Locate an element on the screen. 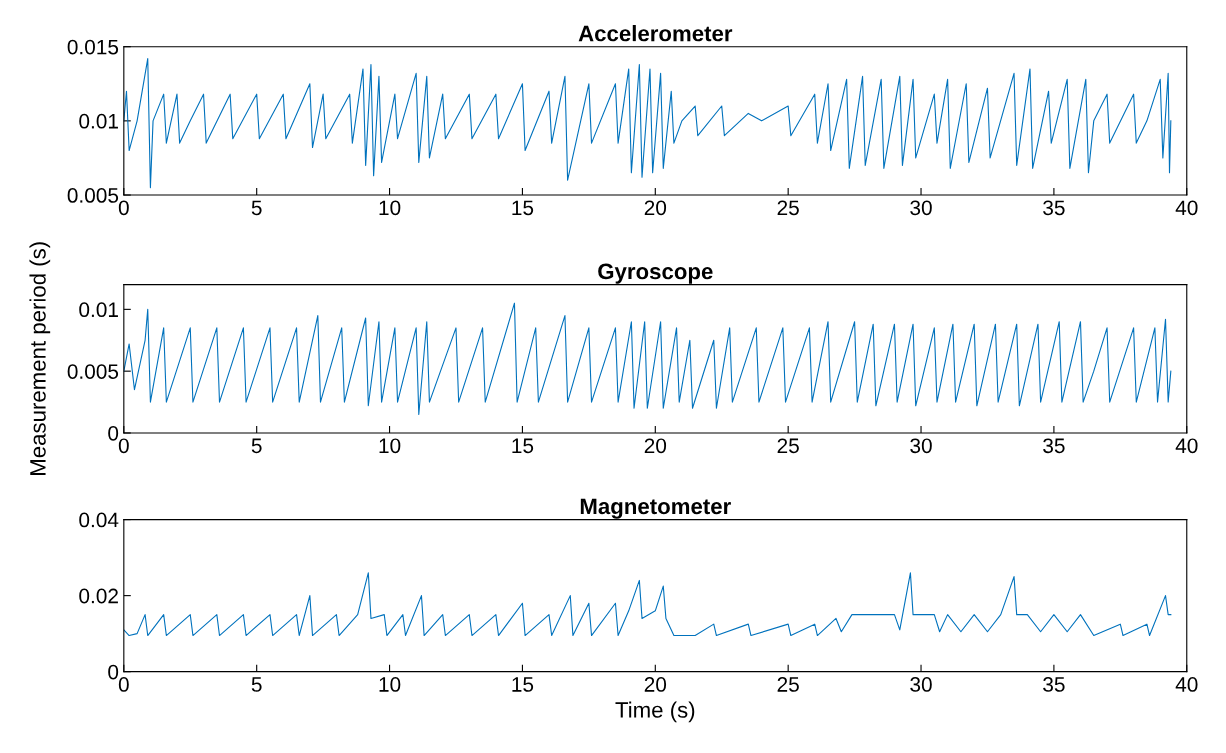  x-axis-title: Time (s) is located at coordinates (655, 712).